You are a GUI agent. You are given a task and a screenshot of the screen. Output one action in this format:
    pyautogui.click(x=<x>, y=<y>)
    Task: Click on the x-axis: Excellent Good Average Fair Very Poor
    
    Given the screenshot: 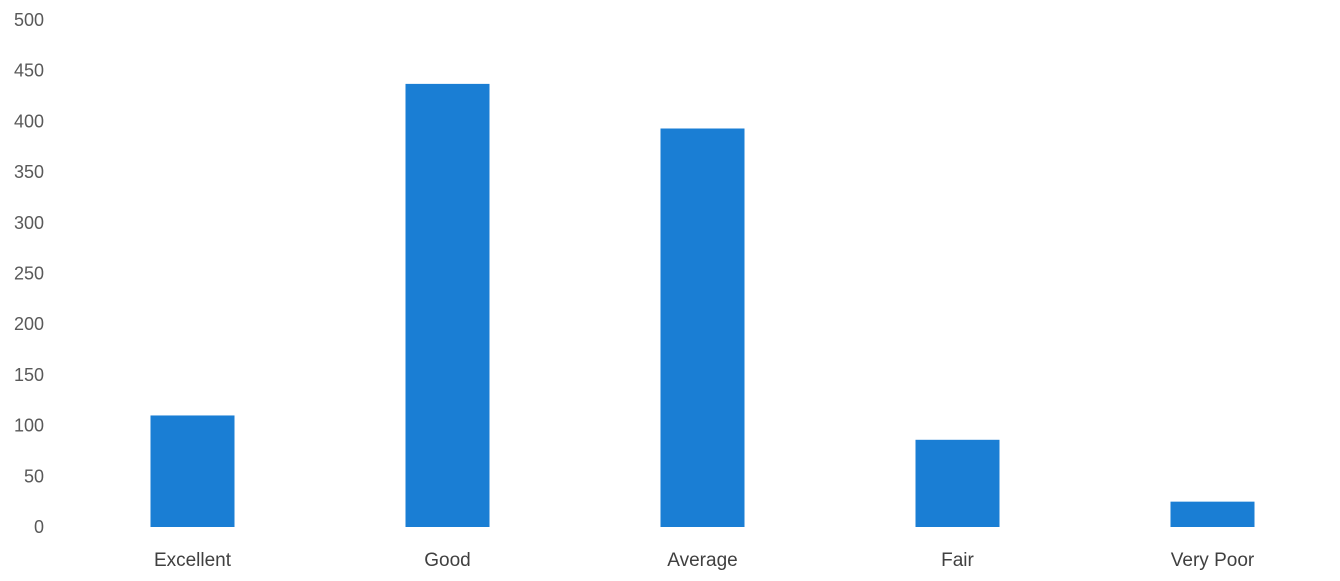 What is the action you would take?
    pyautogui.click(x=704, y=560)
    